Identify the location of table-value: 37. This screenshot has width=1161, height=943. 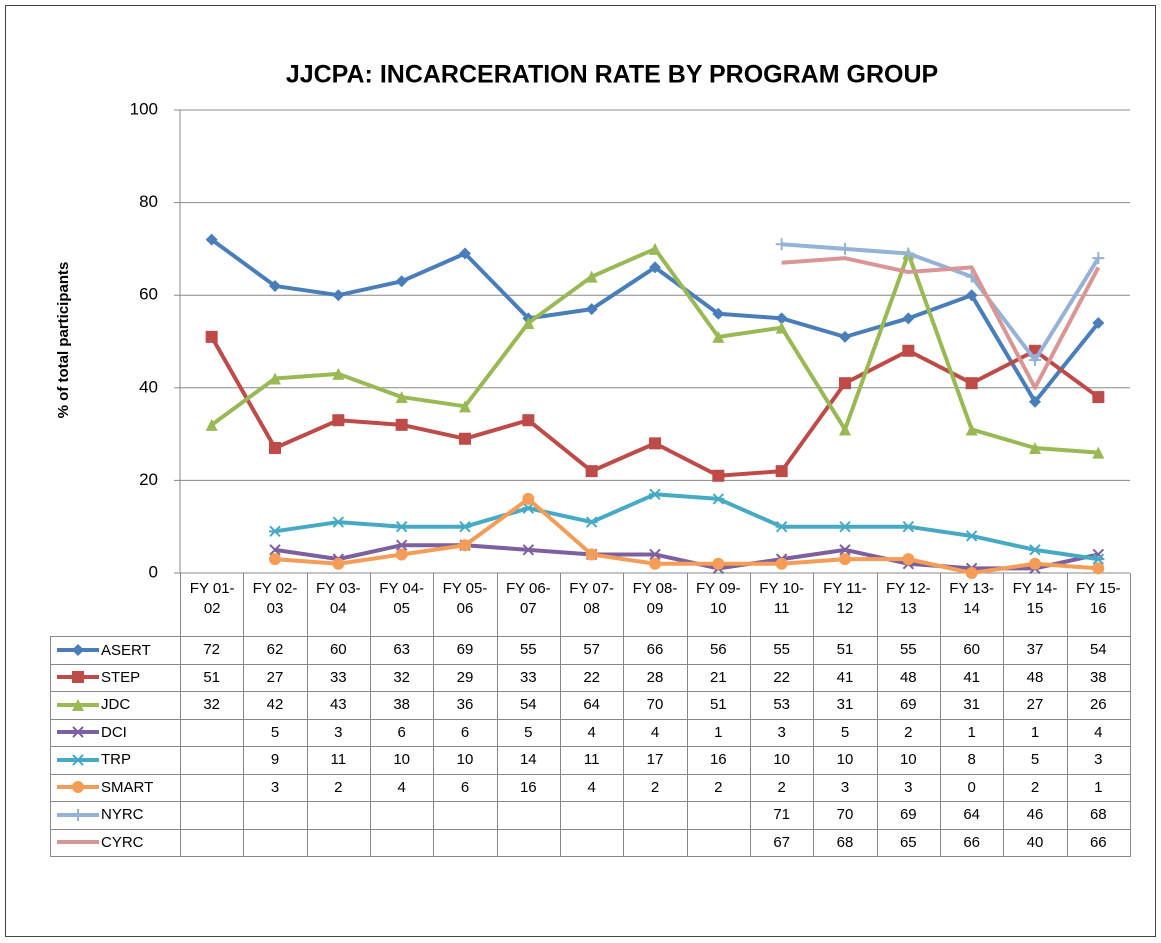
(1035, 650).